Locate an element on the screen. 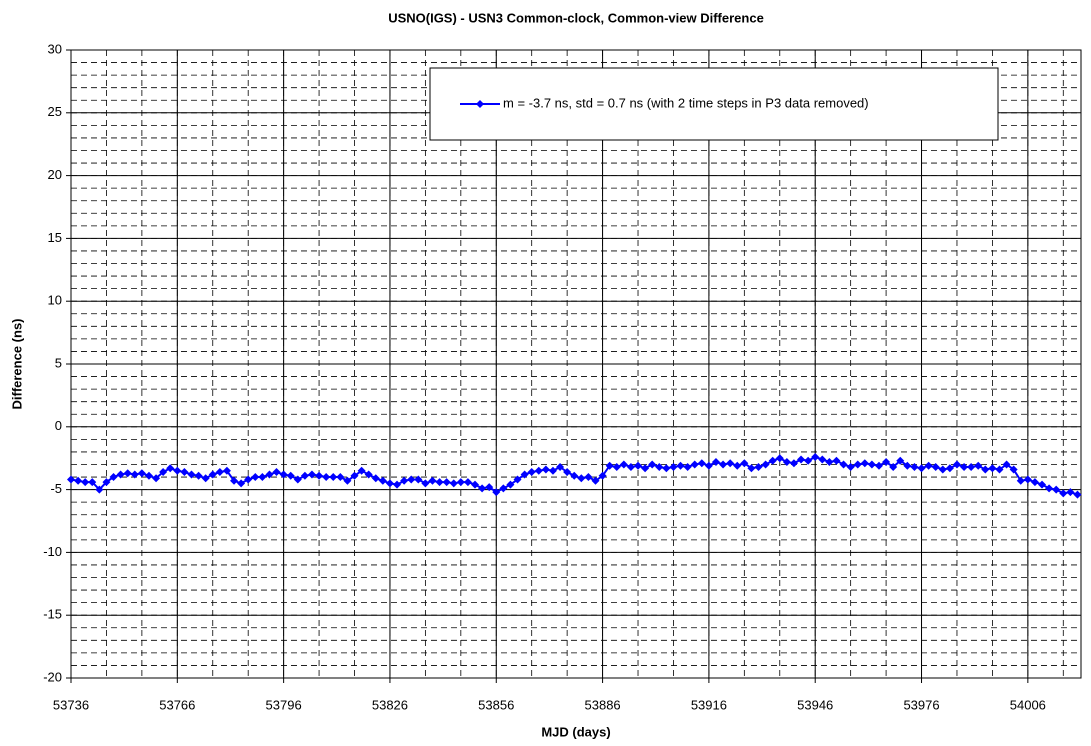 The image size is (1091, 746). y-tick-label: 5 is located at coordinates (58, 362).